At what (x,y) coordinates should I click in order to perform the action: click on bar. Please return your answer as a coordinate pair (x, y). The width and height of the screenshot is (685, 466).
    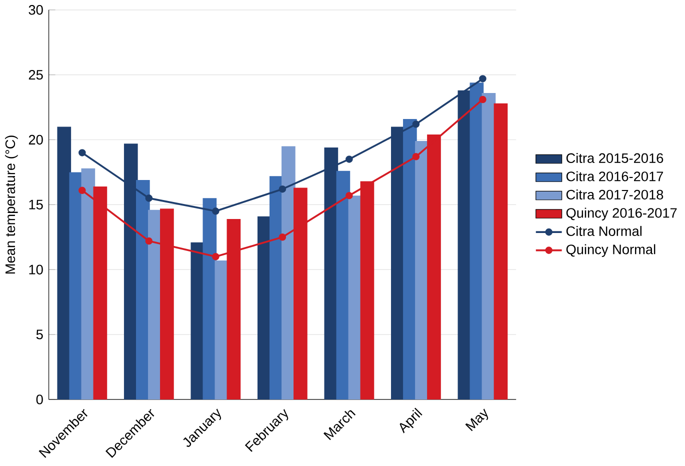
    Looking at the image, I should click on (501, 251).